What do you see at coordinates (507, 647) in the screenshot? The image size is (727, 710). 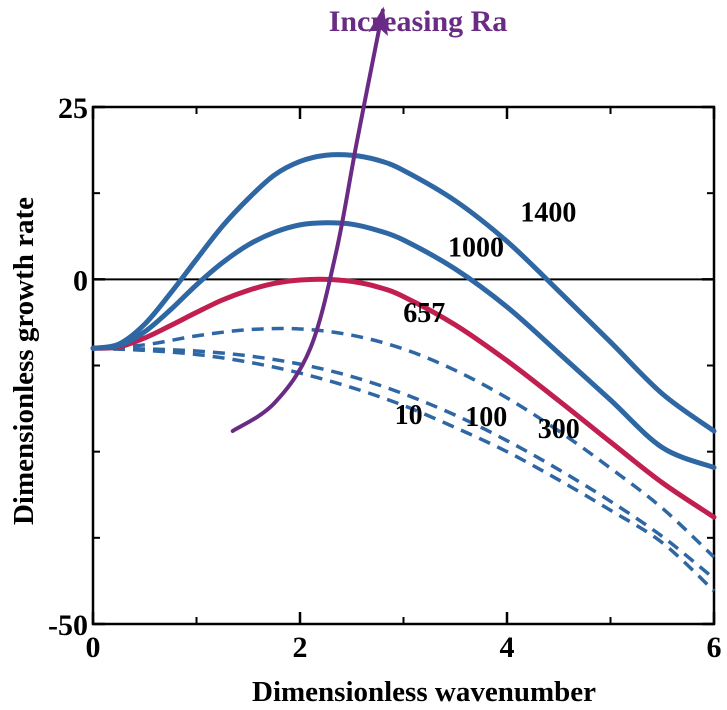 I see `x-tick-label: 4` at bounding box center [507, 647].